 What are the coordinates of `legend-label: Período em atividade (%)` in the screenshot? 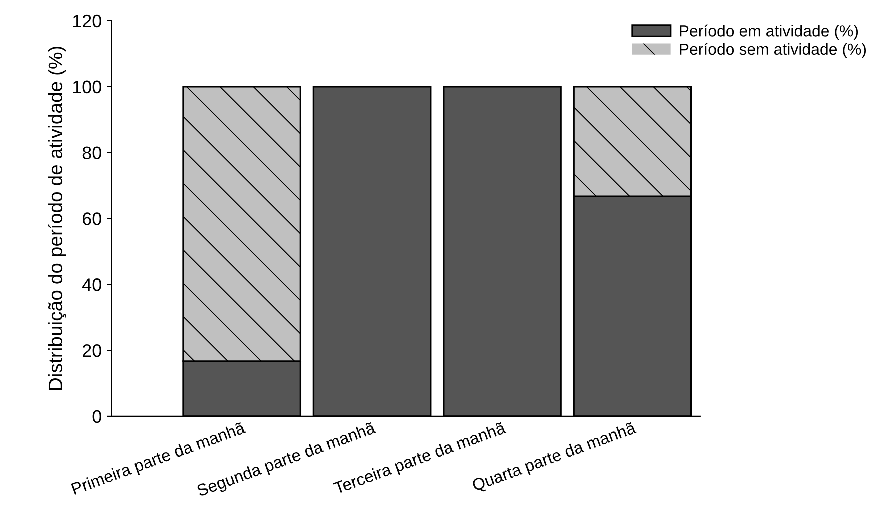 It's located at (769, 32).